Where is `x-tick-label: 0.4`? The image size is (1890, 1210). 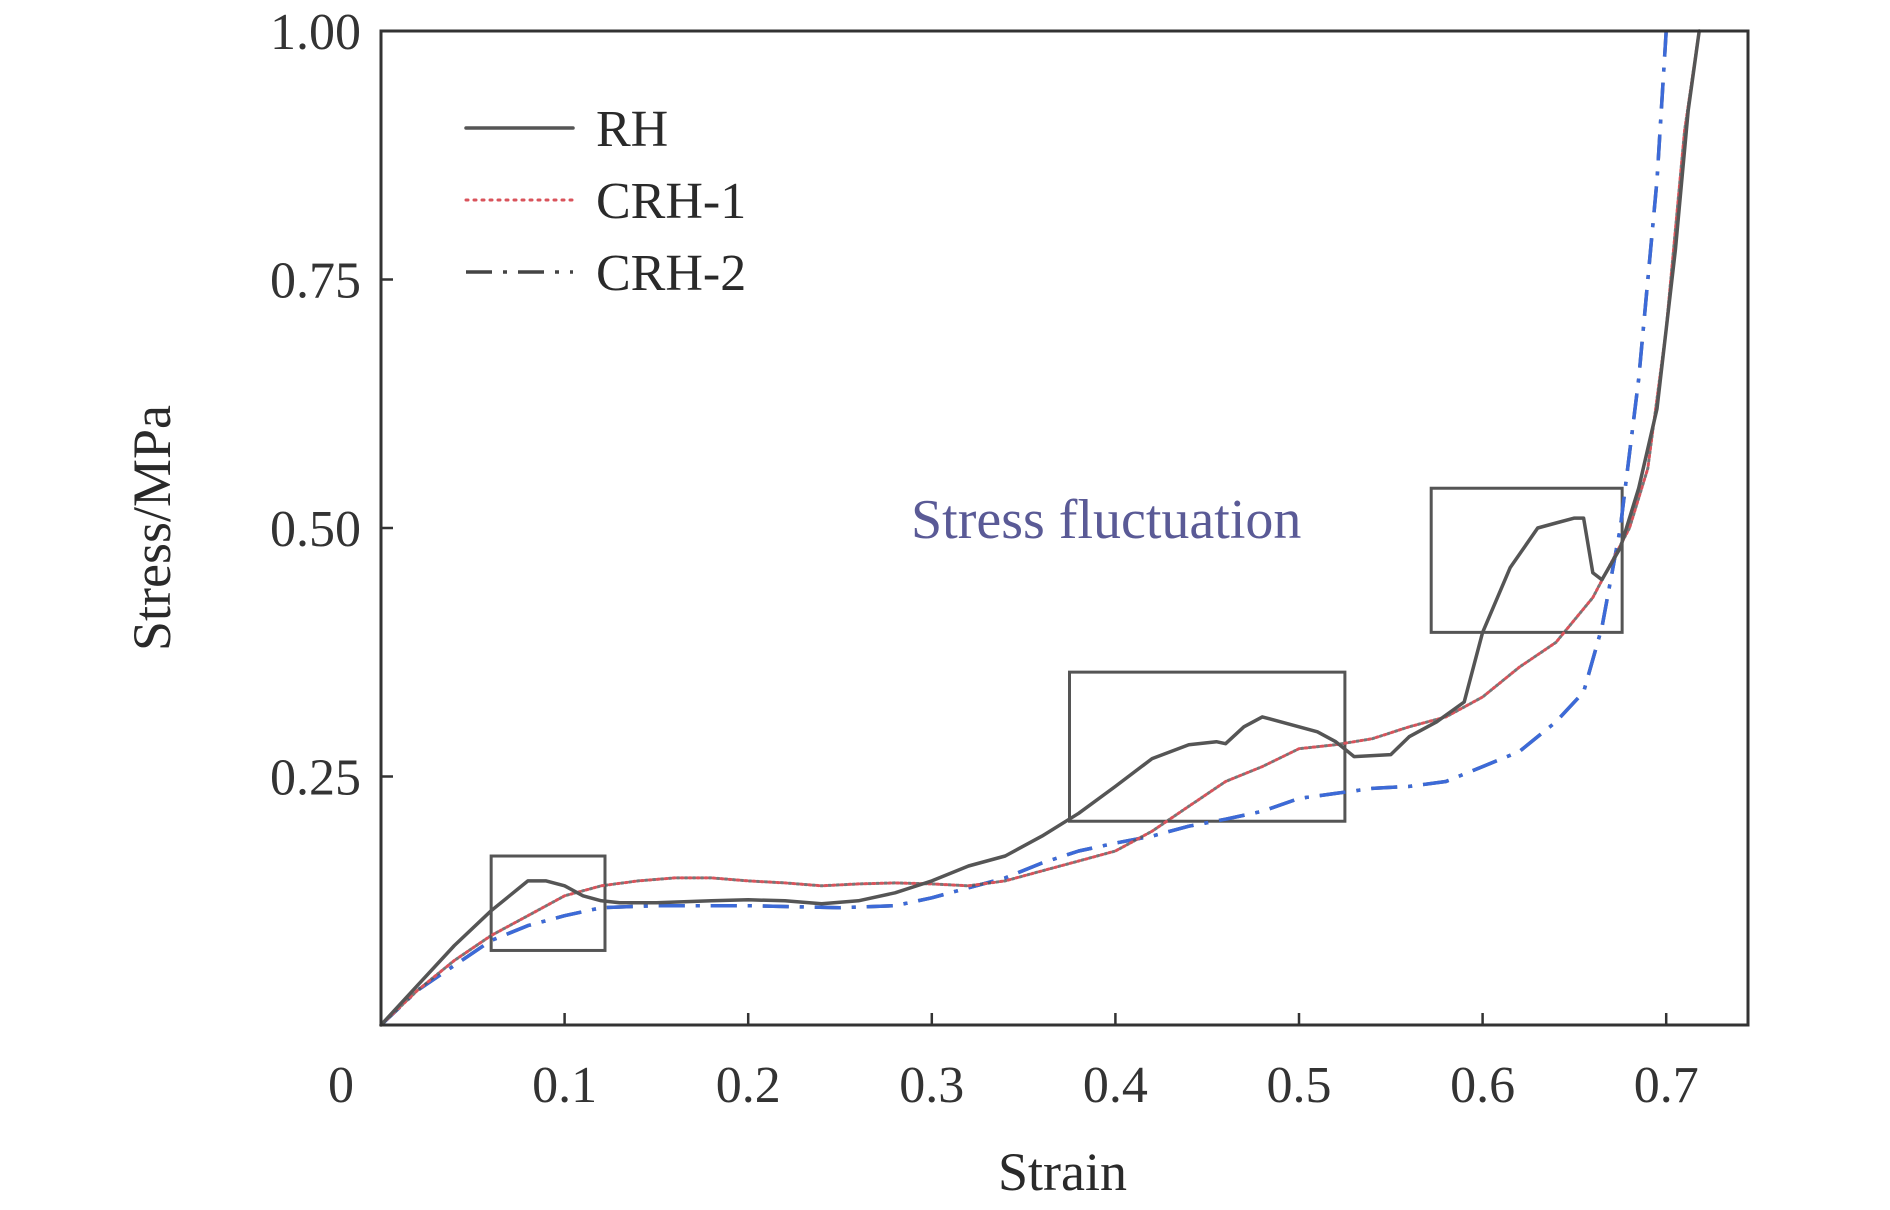
x-tick-label: 0.4 is located at coordinates (1115, 1085).